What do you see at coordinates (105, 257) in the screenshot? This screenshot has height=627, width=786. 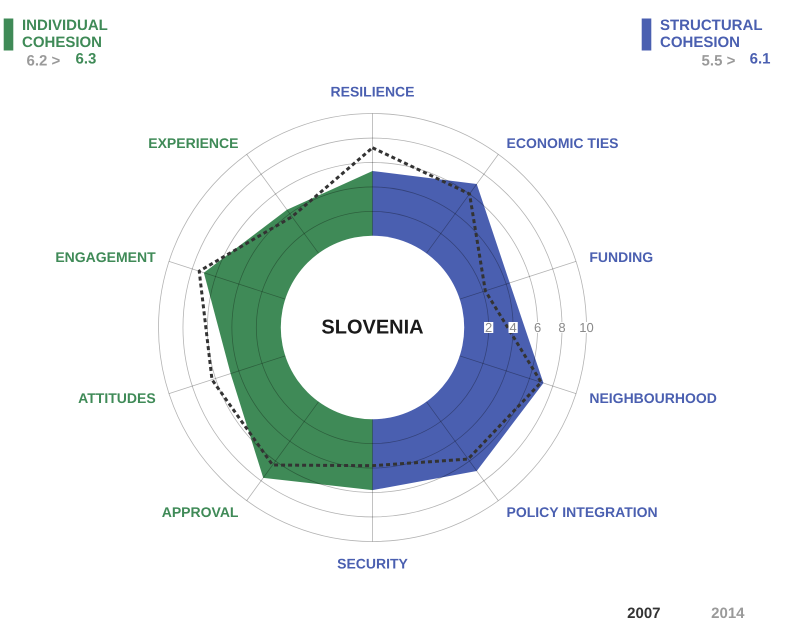 I see `spoke-label: ENGAGEMENT` at bounding box center [105, 257].